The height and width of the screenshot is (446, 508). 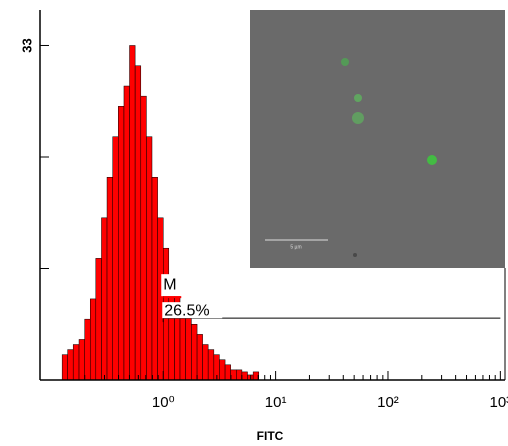 I want to click on marker-name: M, so click(x=169, y=284).